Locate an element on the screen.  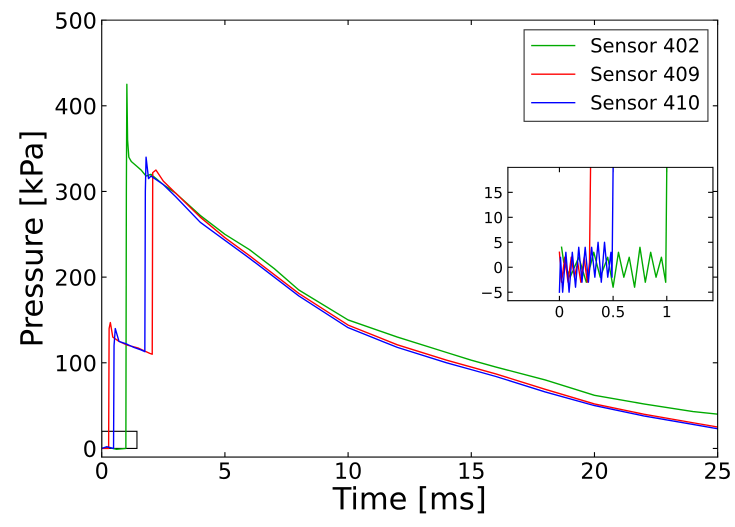
x-tick-label: 15 is located at coordinates (472, 471).